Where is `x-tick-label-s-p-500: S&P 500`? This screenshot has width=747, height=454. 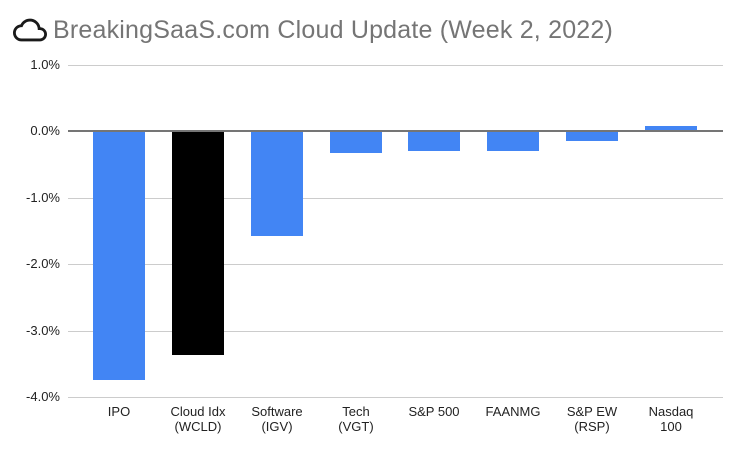 x-tick-label-s-p-500: S&P 500 is located at coordinates (434, 411).